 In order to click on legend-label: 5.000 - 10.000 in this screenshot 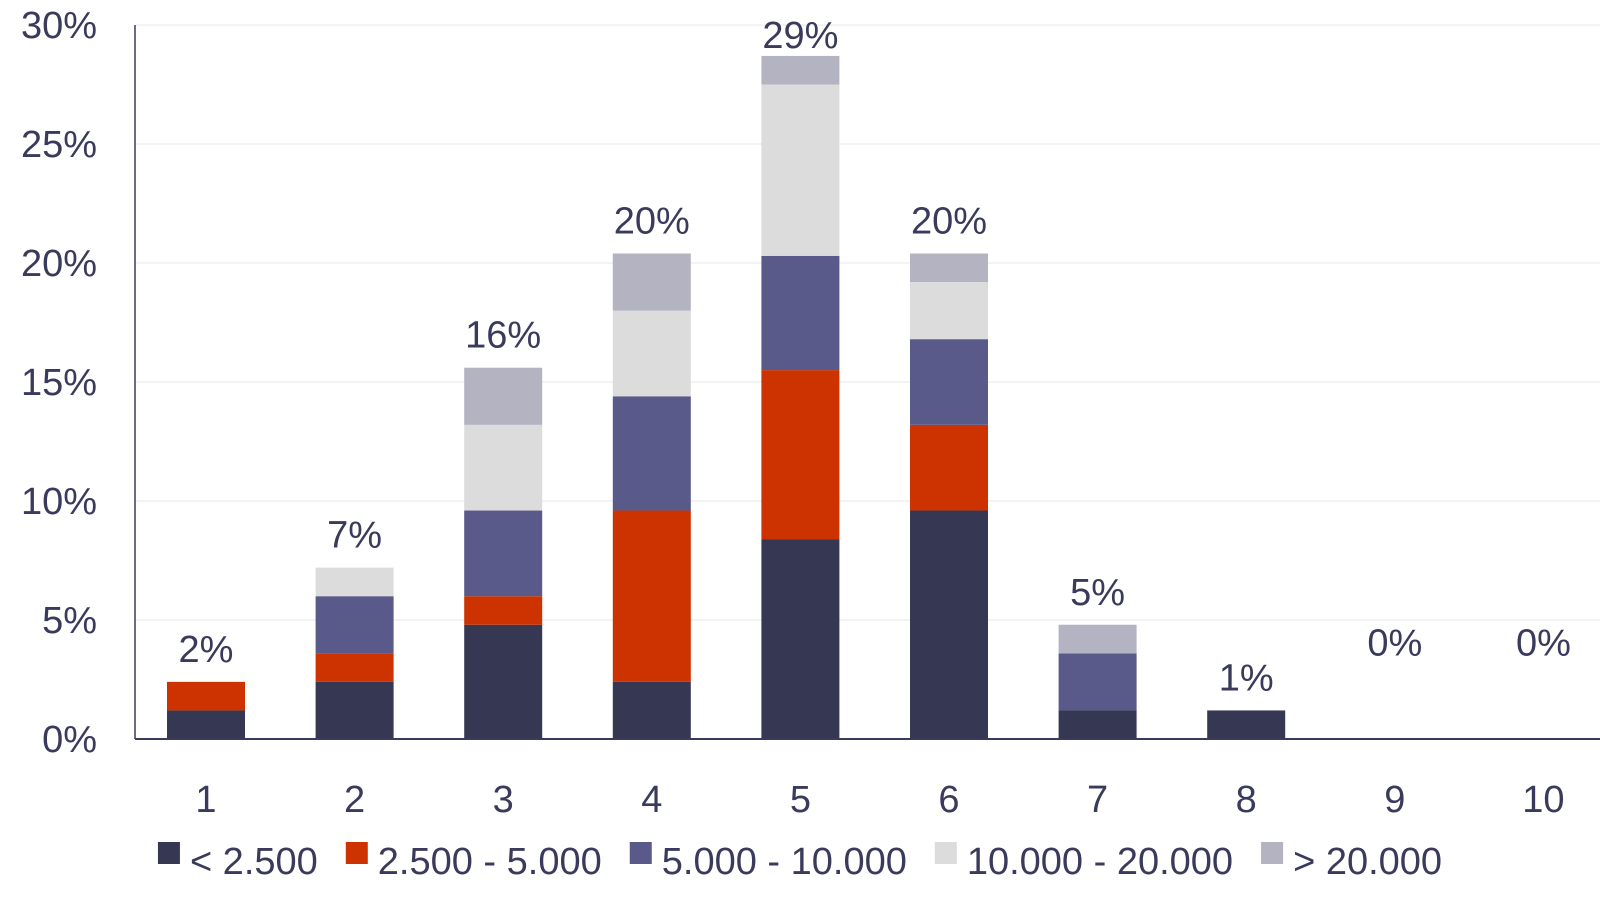, I will do `click(784, 862)`.